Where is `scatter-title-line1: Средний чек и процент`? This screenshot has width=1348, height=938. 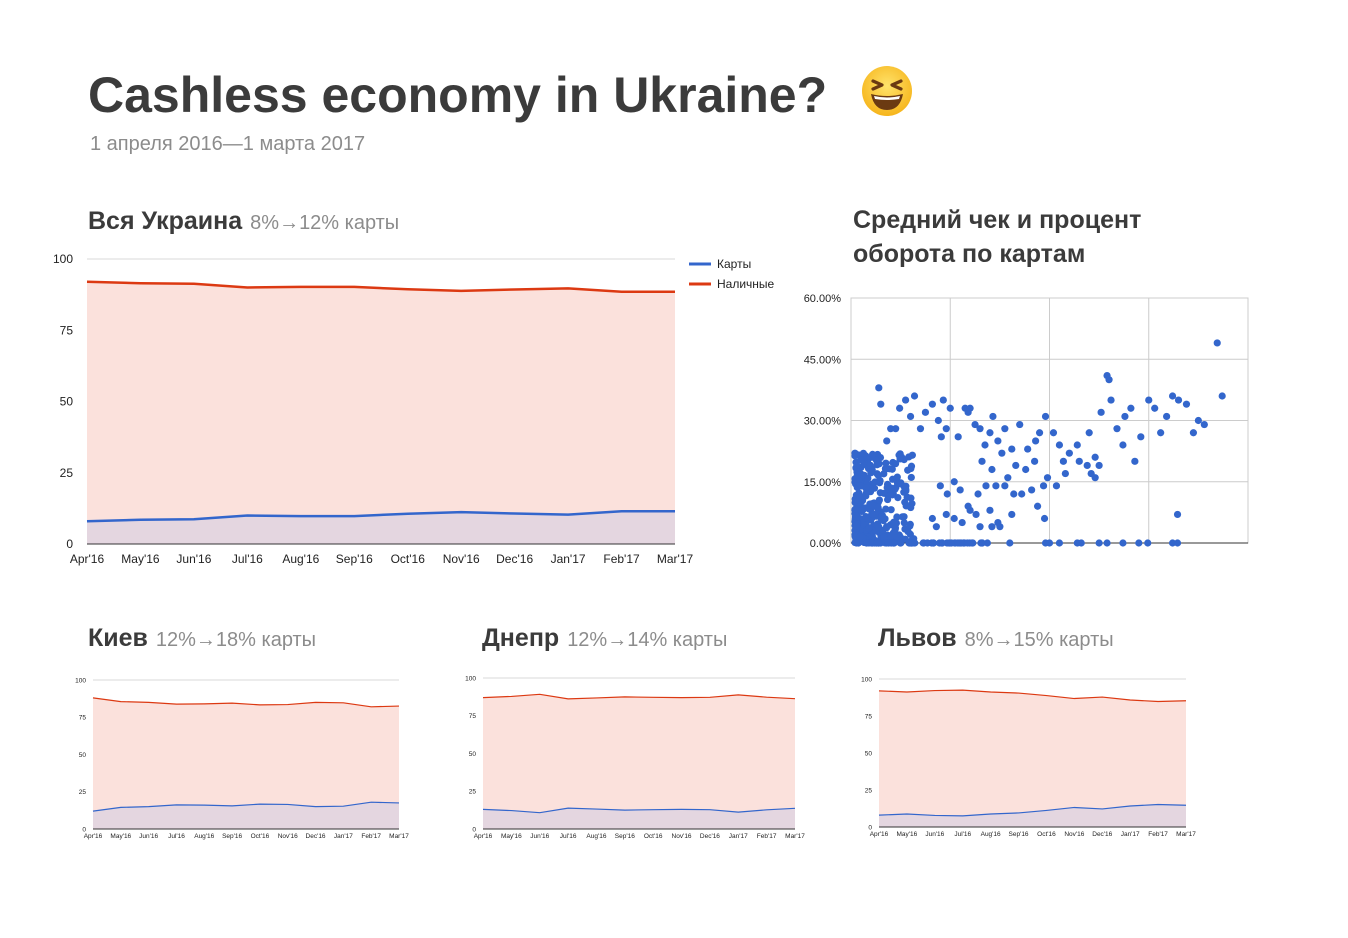 scatter-title-line1: Средний чек и процент is located at coordinates (997, 220).